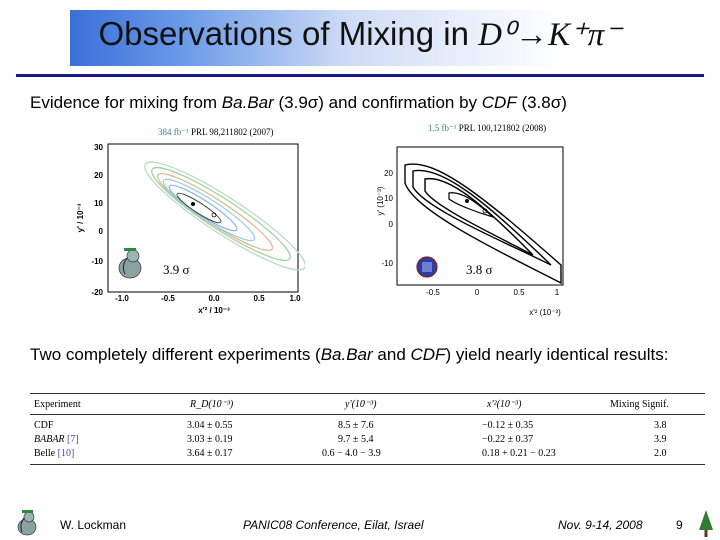 Image resolution: width=720 pixels, height=540 pixels. I want to click on cdf-best-fit-point, so click(467, 201).